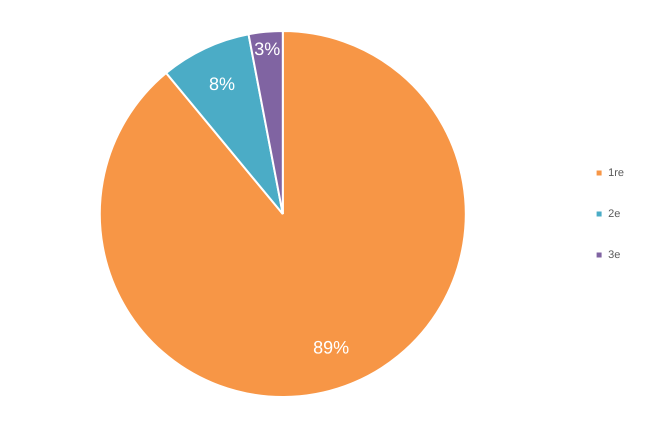  I want to click on data-label: 8%, so click(222, 84).